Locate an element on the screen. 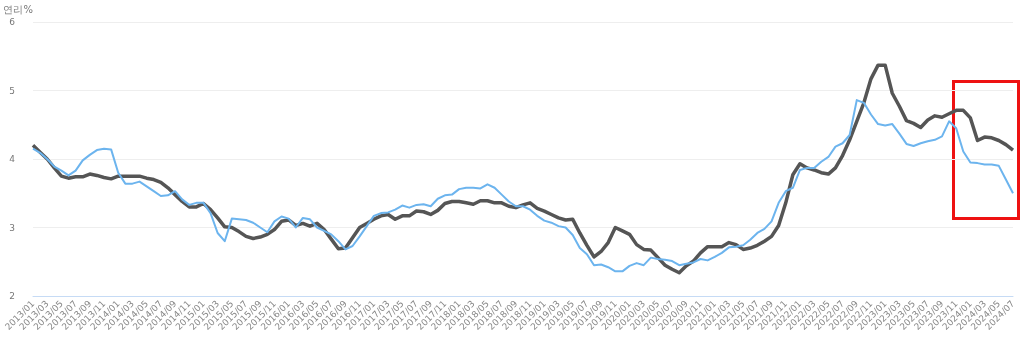  y-tick-label: 2 is located at coordinates (12, 296).